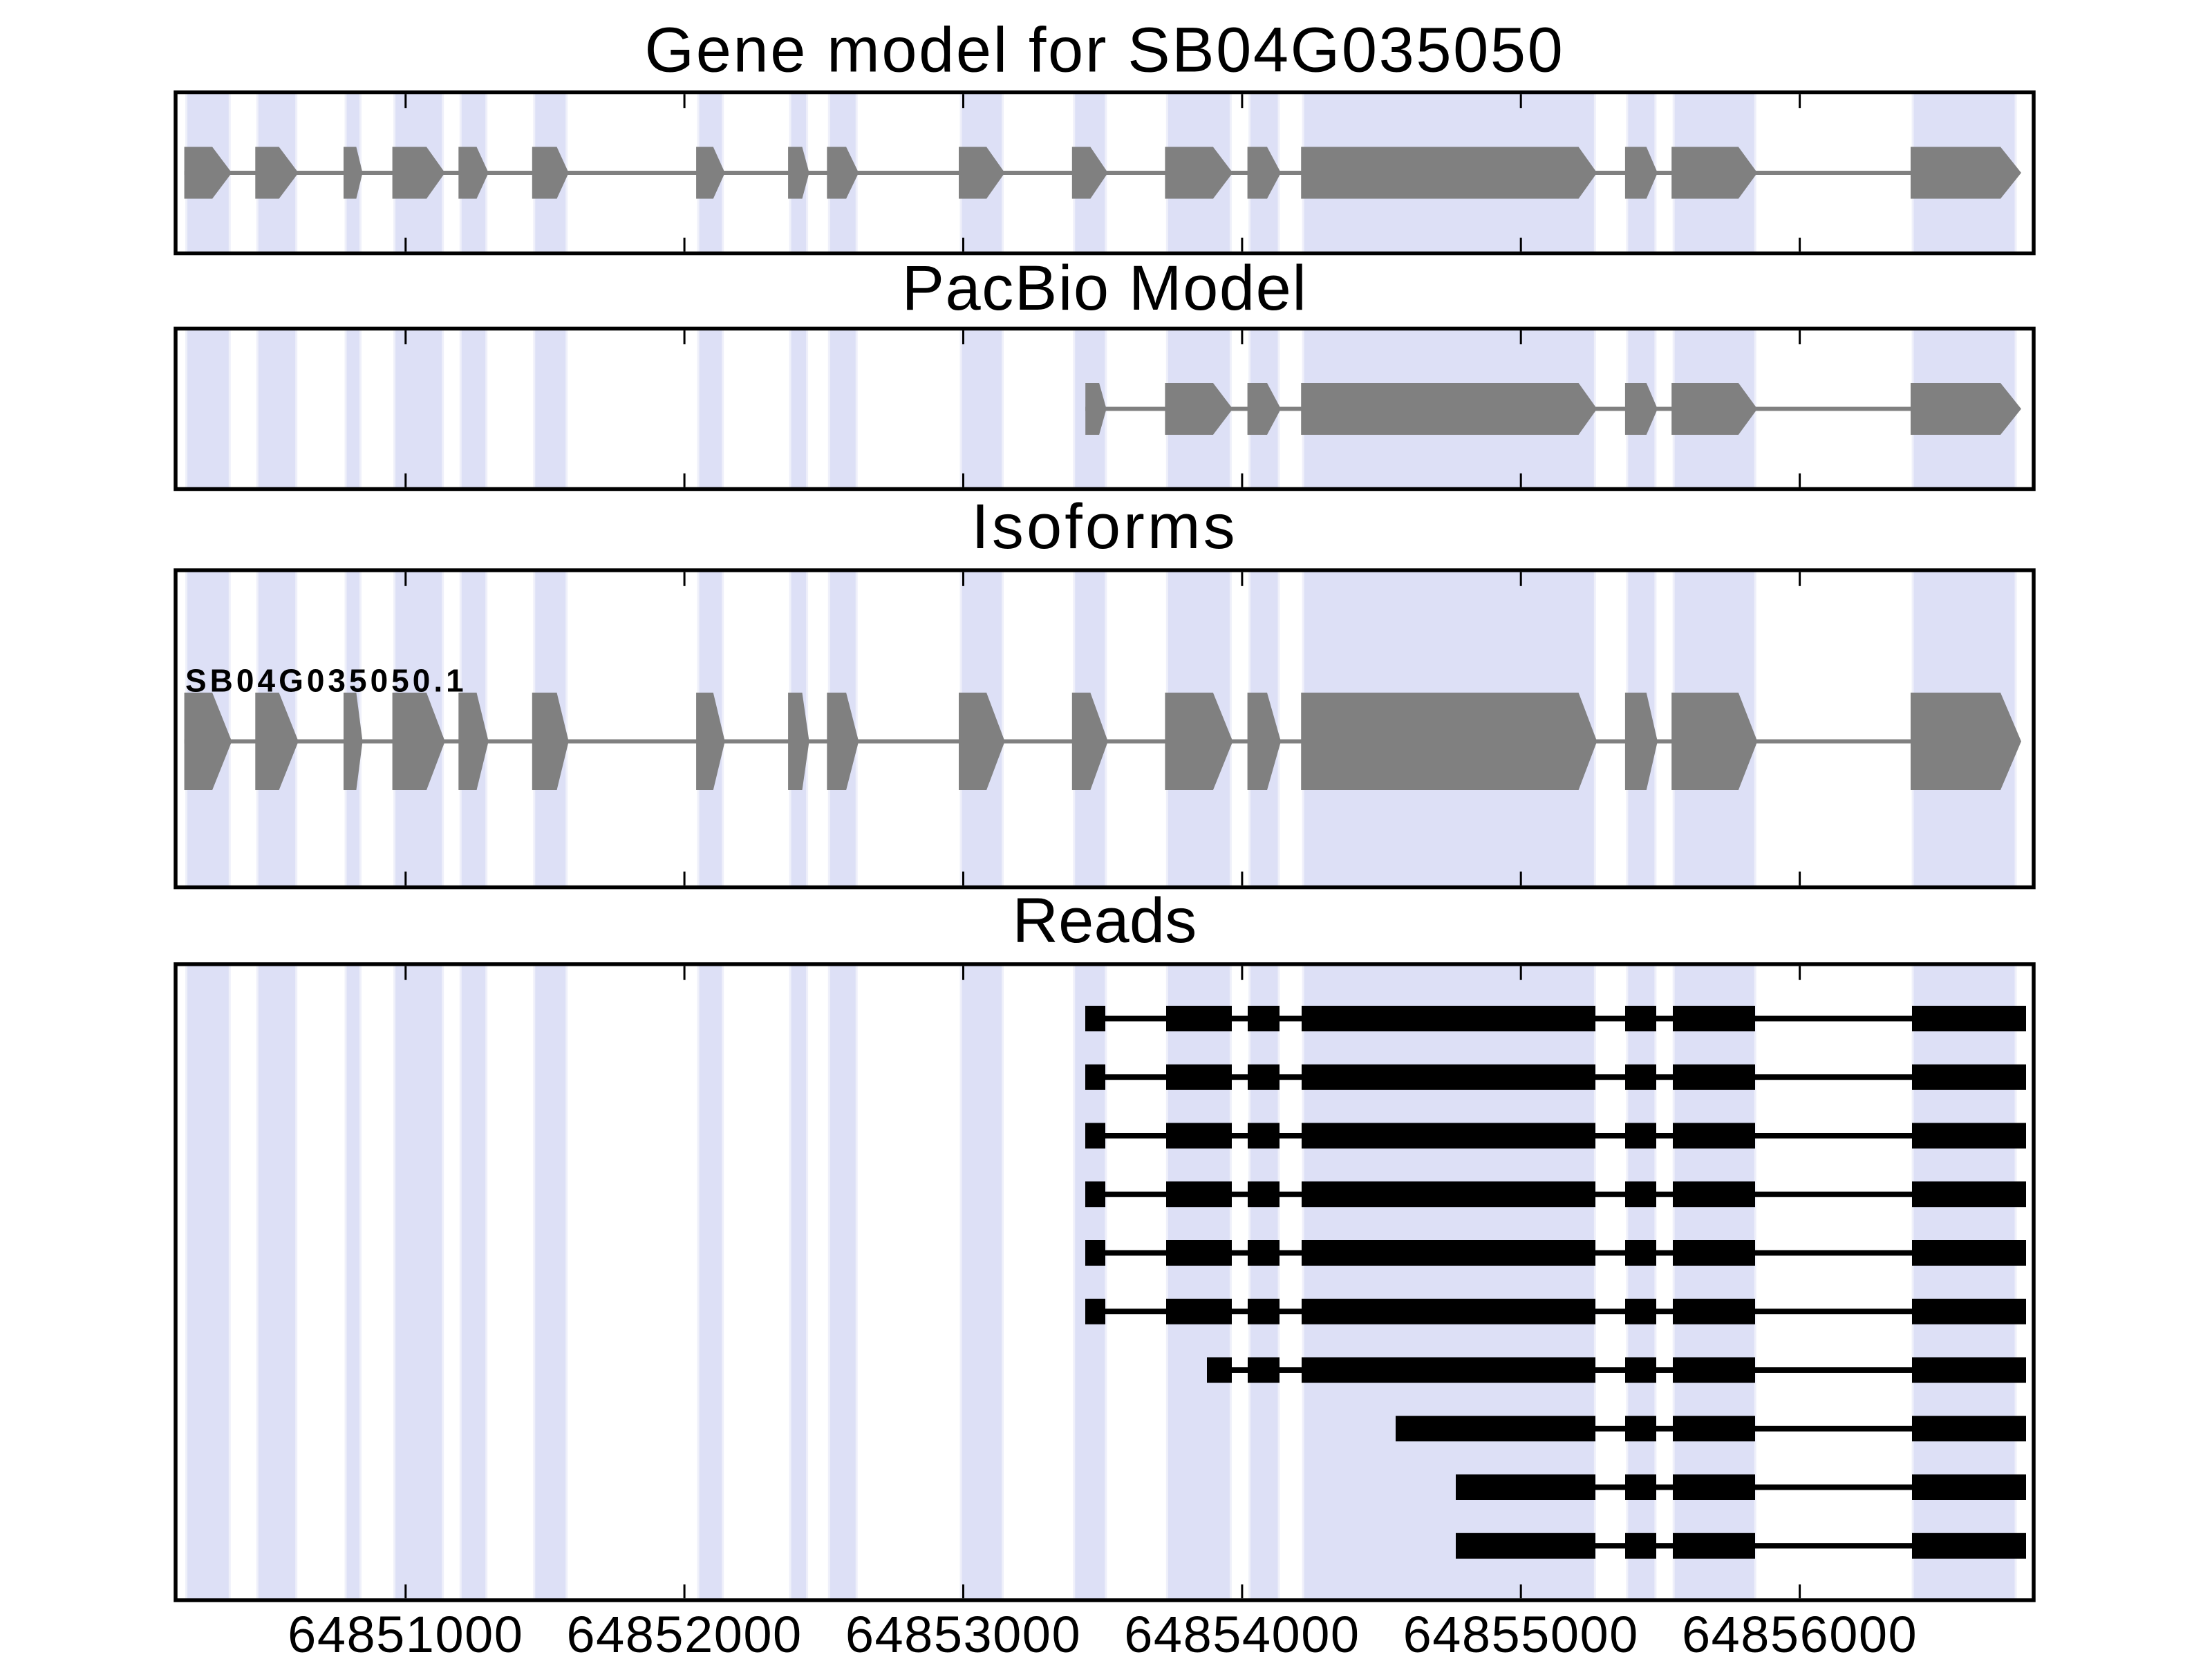 The width and height of the screenshot is (2212, 1659). Describe the element at coordinates (1105, 920) in the screenshot. I see `svg-text: Reads` at that location.